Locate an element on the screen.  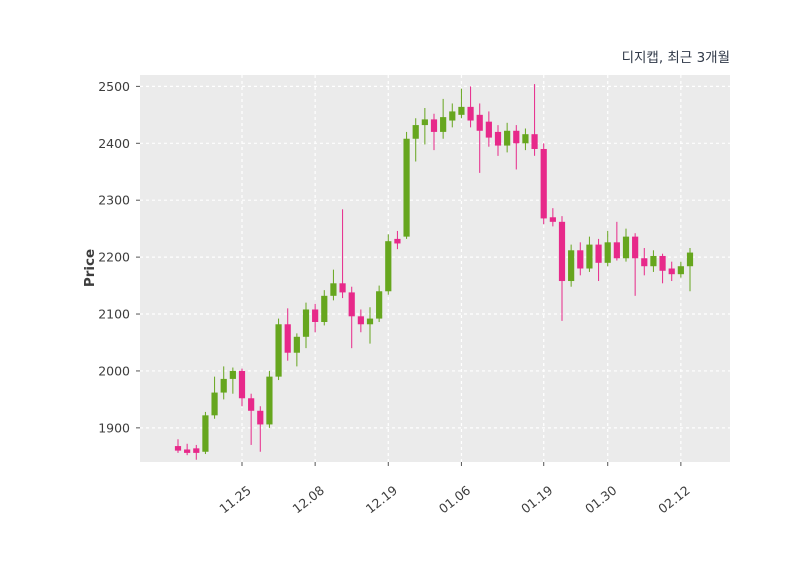
y-tick-label: 2000 is located at coordinates (114, 370).